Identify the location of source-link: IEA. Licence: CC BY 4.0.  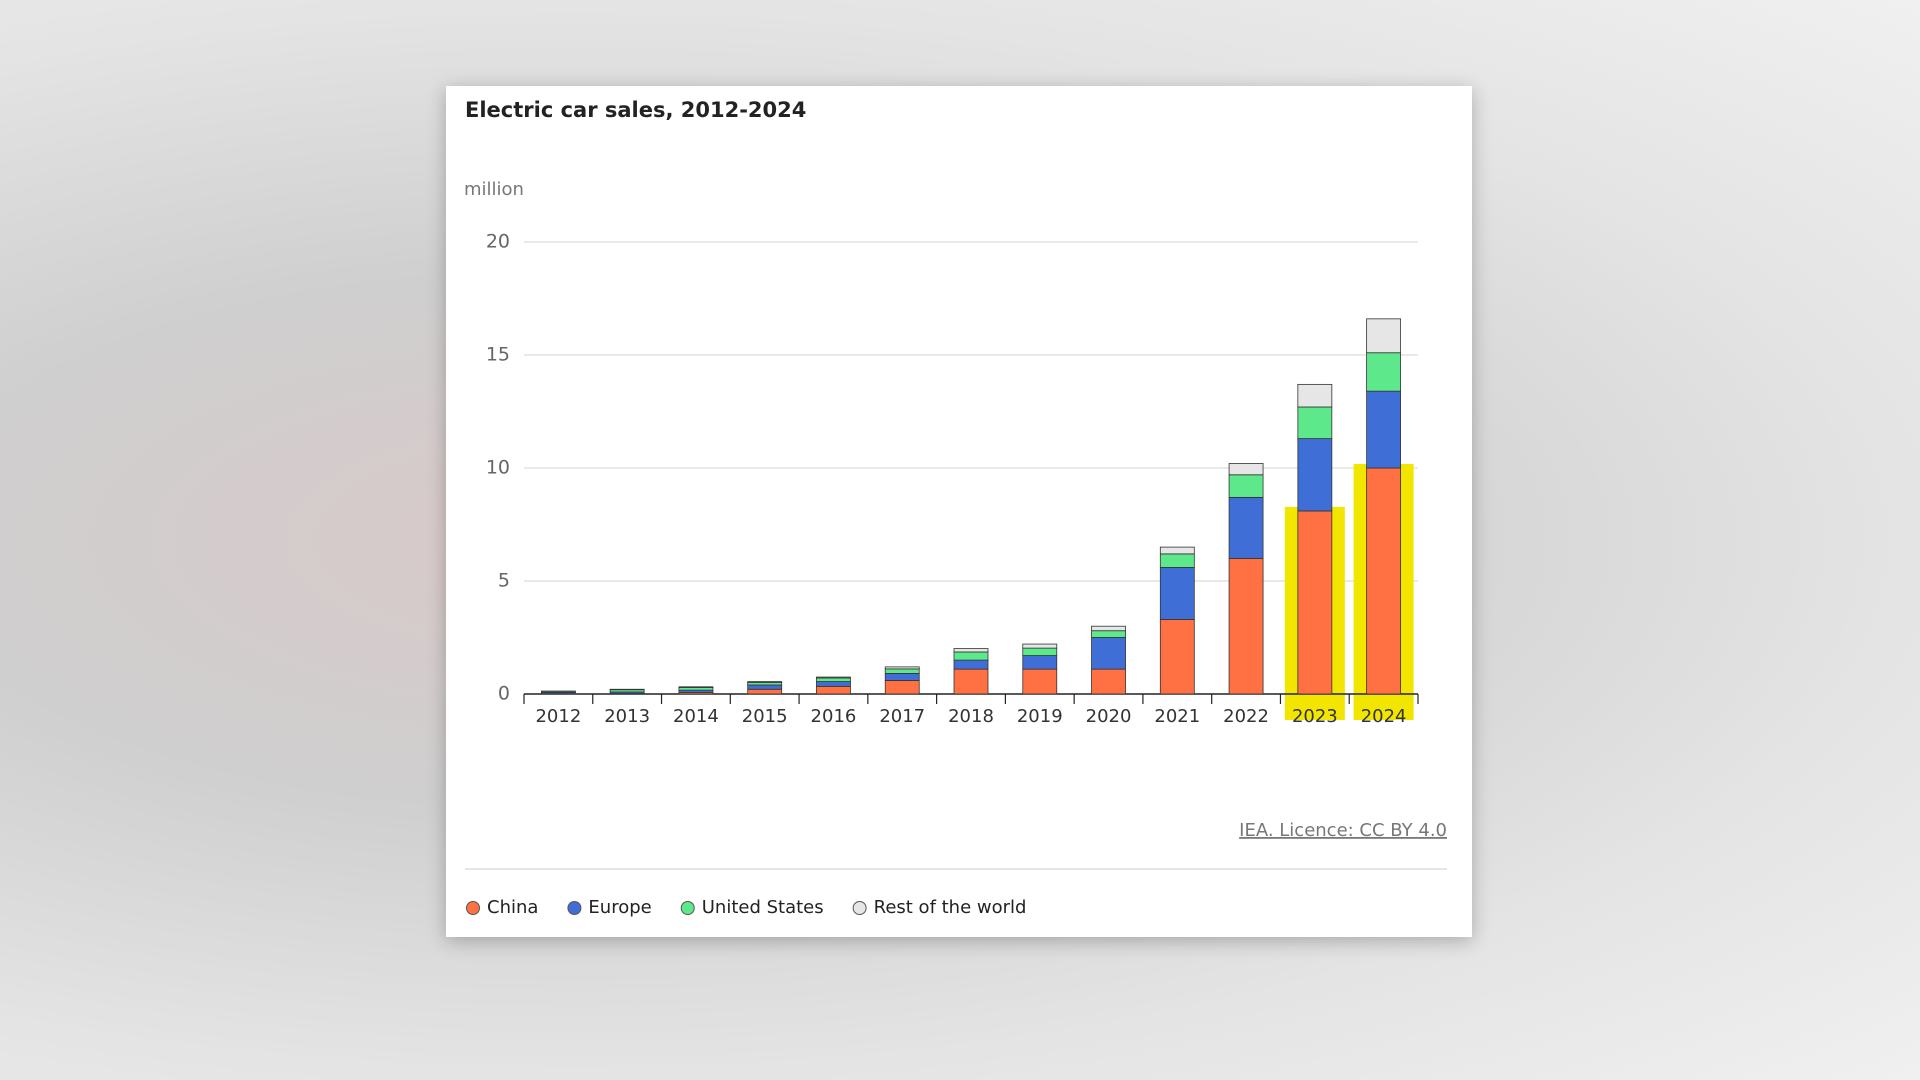
(1343, 830).